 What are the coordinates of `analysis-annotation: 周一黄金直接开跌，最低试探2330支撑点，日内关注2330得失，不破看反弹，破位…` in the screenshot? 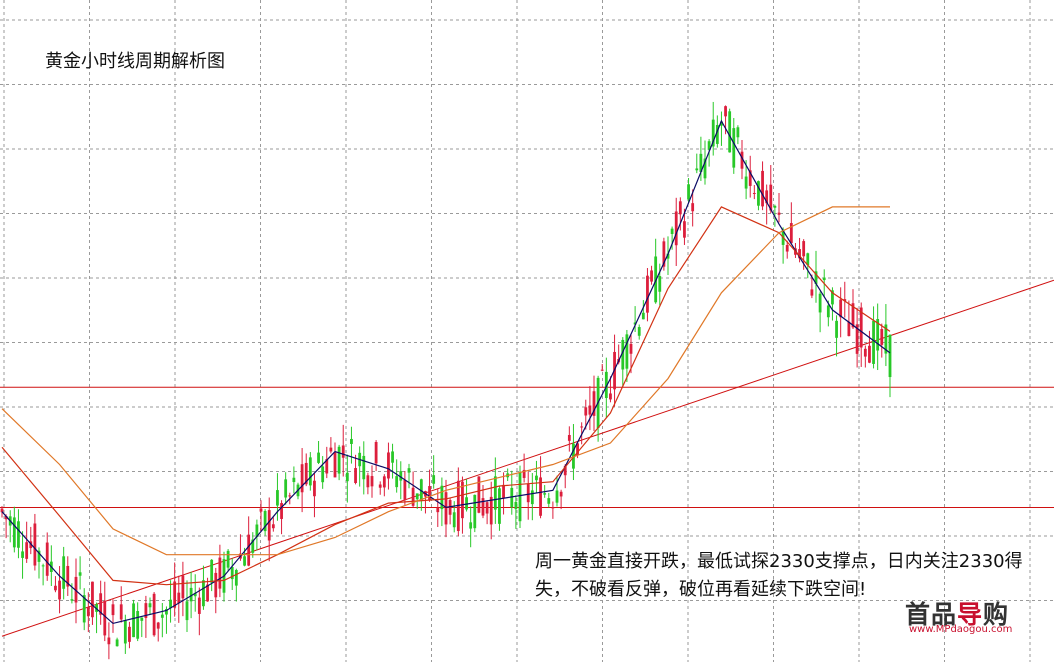 It's located at (779, 575).